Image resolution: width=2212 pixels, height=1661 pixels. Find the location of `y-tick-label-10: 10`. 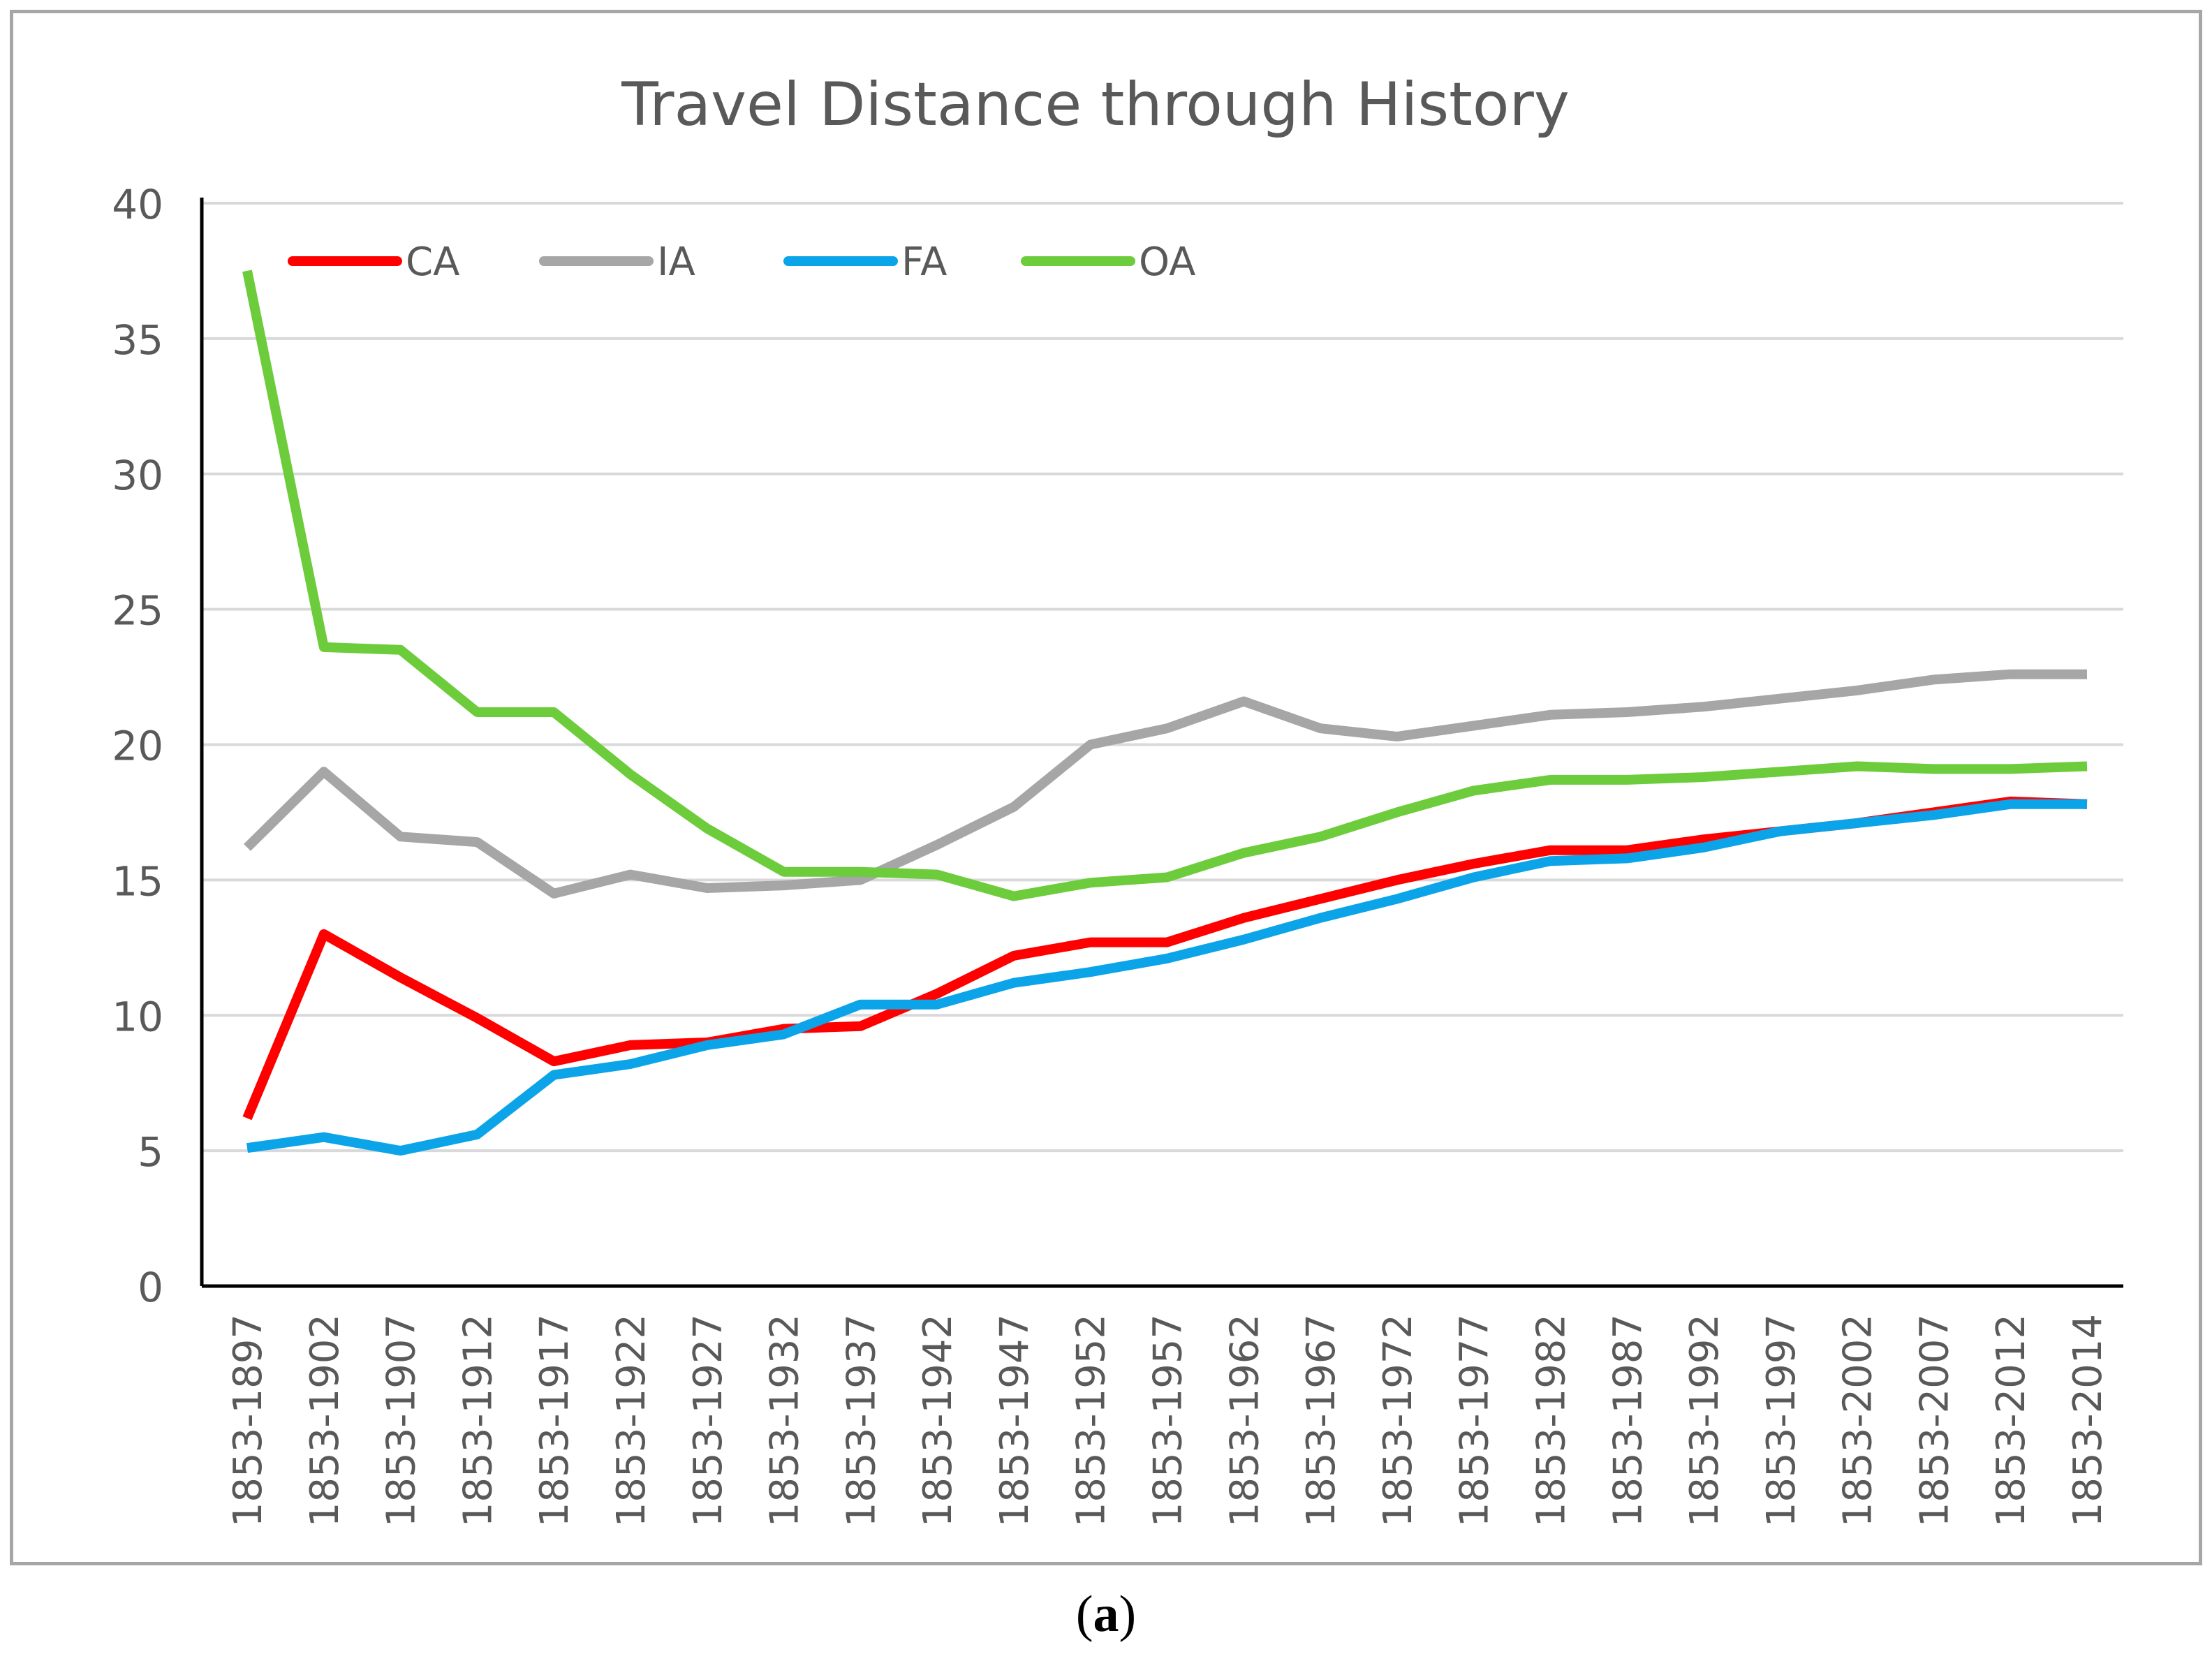

y-tick-label-10: 10 is located at coordinates (137, 1017).